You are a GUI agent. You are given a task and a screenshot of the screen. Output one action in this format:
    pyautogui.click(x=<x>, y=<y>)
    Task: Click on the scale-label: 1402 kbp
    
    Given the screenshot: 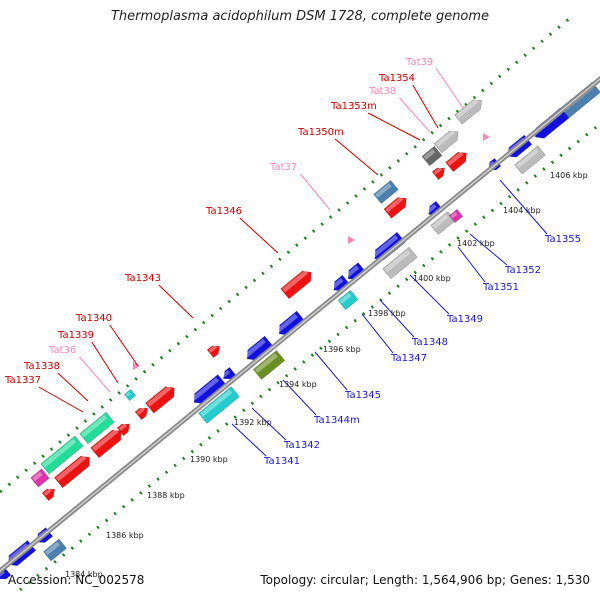 What is the action you would take?
    pyautogui.click(x=476, y=243)
    